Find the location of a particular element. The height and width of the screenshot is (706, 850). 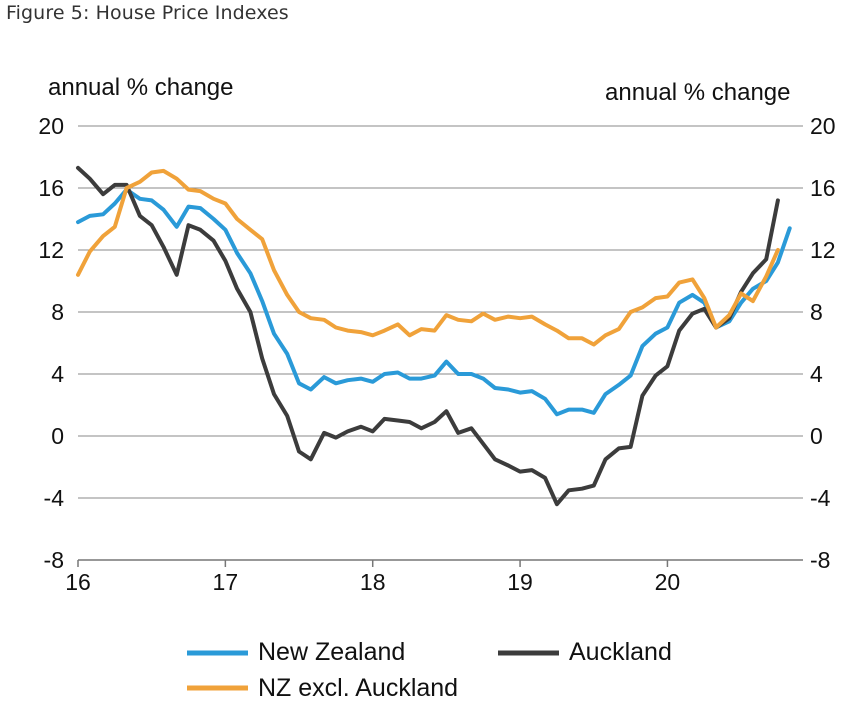

x-axis is located at coordinates (440, 563).